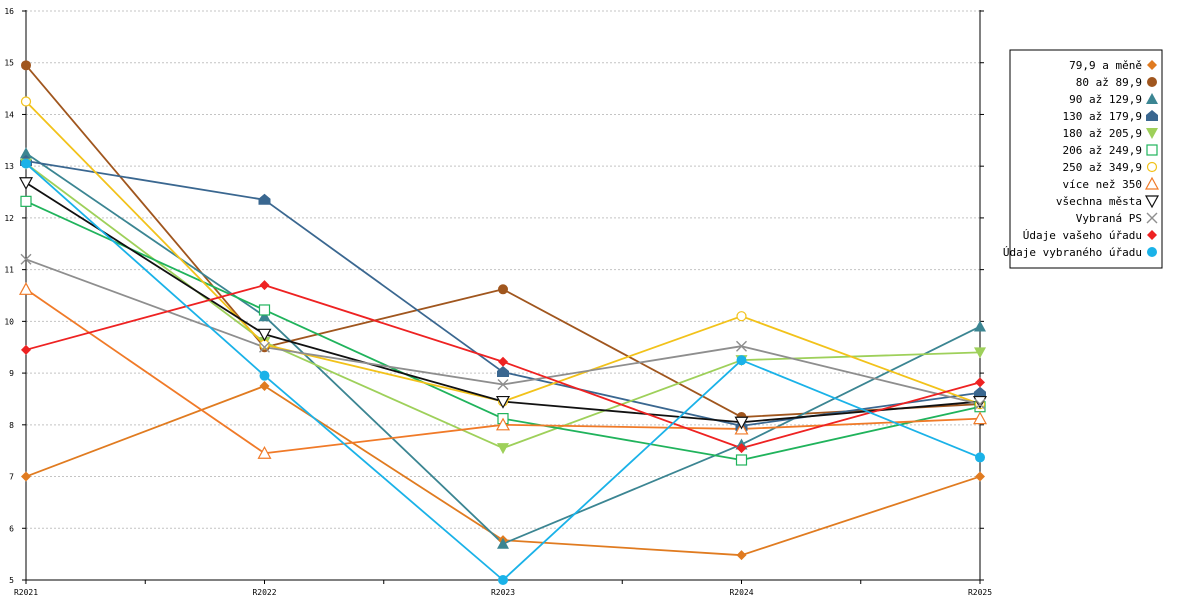 This screenshot has width=1200, height=600. I want to click on legend-label: 206 až 249,9, so click(1102, 150).